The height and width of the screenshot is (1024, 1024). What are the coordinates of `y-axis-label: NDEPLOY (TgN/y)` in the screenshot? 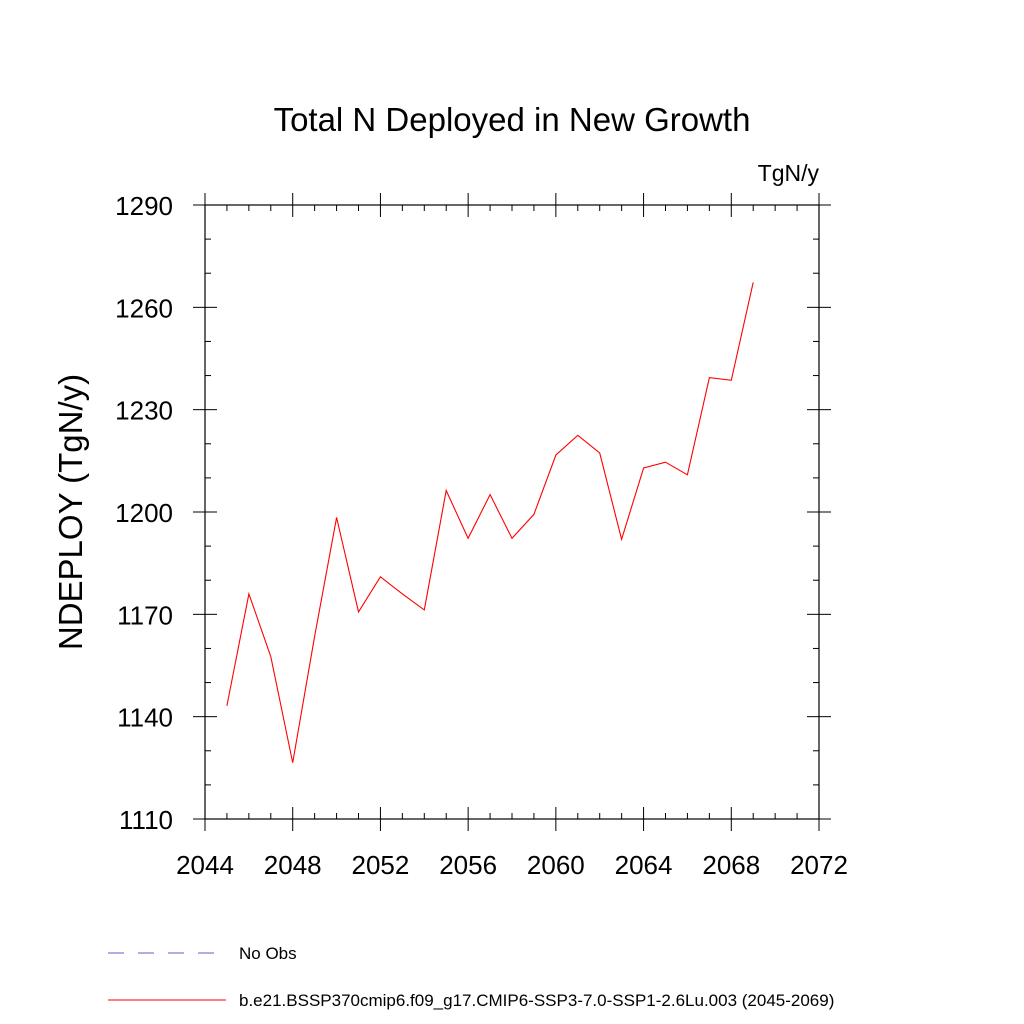 It's located at (70, 512).